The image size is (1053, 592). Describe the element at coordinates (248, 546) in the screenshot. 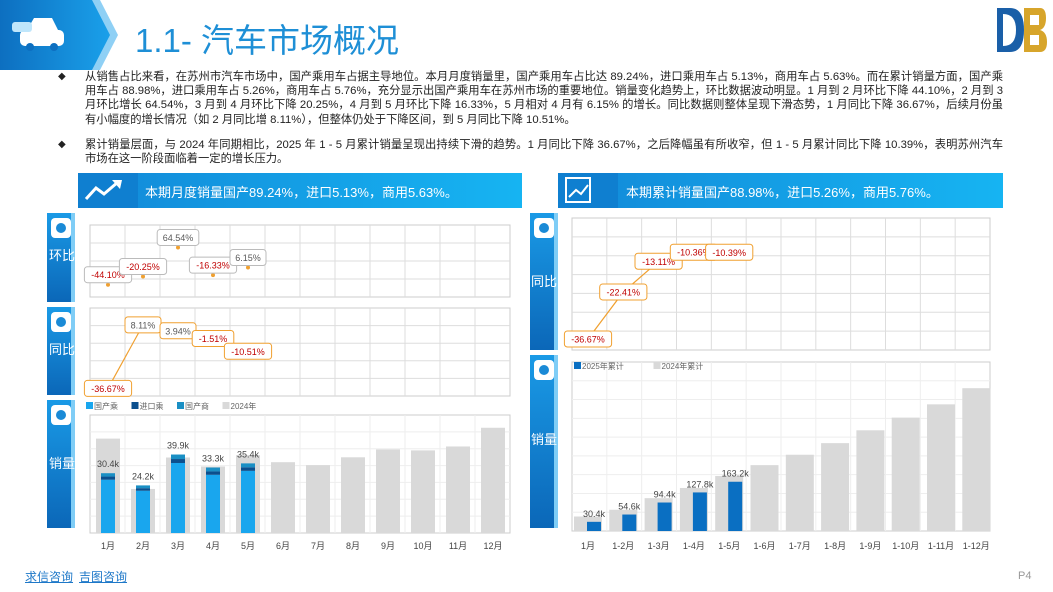

I see `x-tick-label: 5月` at that location.